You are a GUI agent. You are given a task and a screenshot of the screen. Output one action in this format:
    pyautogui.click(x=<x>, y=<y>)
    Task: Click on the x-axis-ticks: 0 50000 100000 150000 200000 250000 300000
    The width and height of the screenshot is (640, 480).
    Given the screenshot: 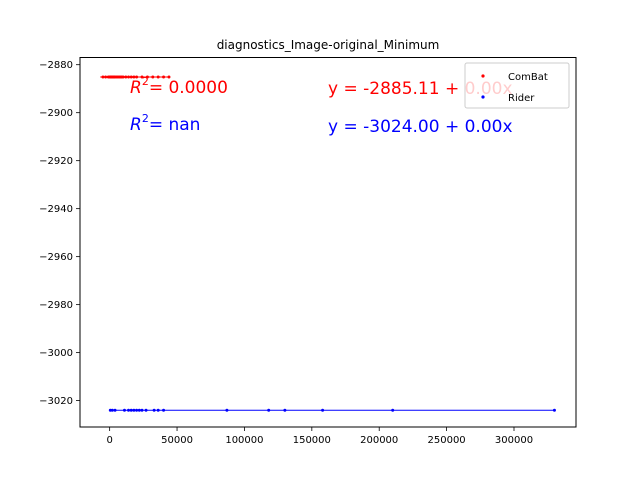 What is the action you would take?
    pyautogui.click(x=319, y=436)
    